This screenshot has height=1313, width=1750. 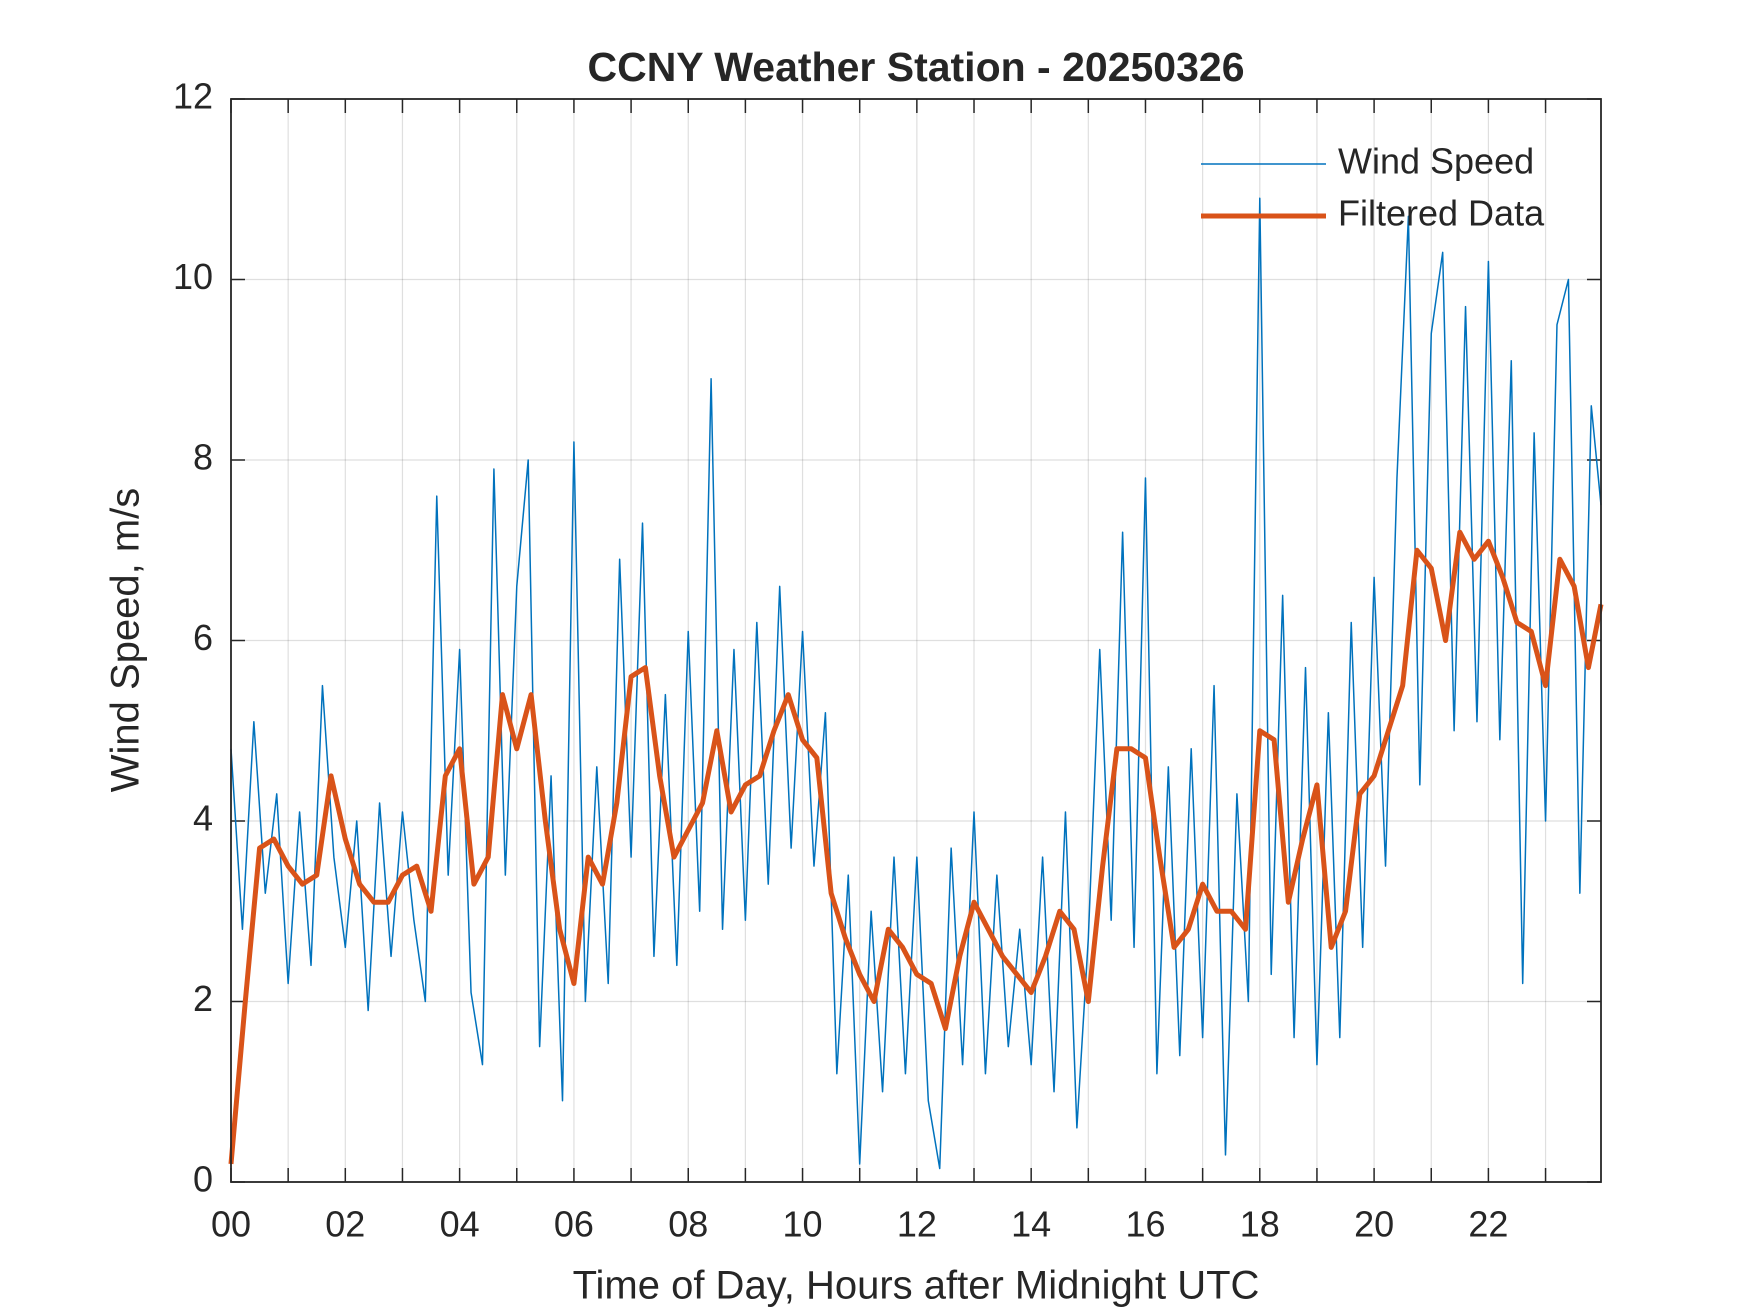 I want to click on y-tick-label: 8, so click(x=203, y=457).